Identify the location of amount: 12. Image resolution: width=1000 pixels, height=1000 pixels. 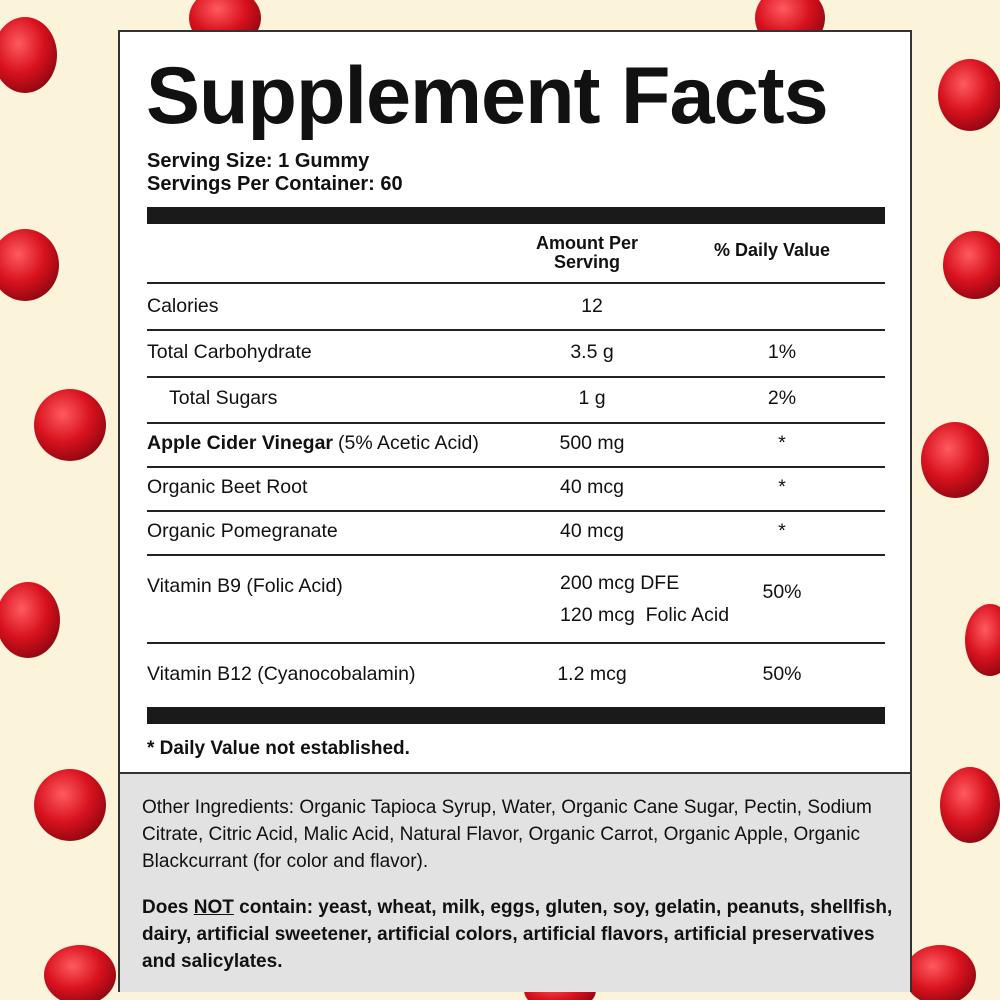
(592, 305).